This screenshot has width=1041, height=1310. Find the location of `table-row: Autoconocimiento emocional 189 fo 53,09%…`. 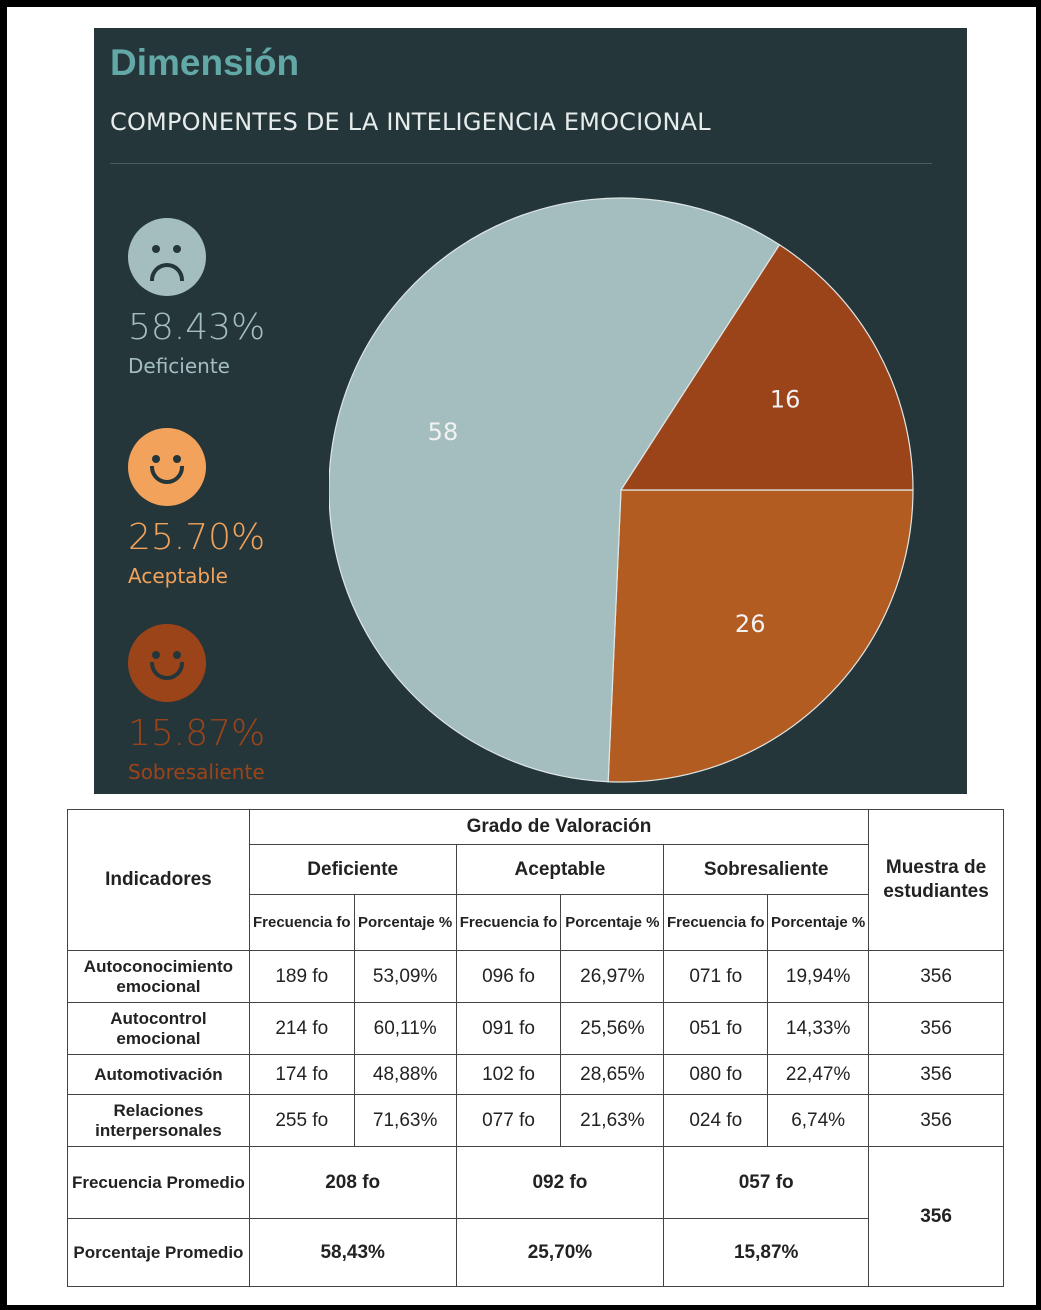

table-row: Autoconocimiento emocional 189 fo 53,09%… is located at coordinates (535, 976).